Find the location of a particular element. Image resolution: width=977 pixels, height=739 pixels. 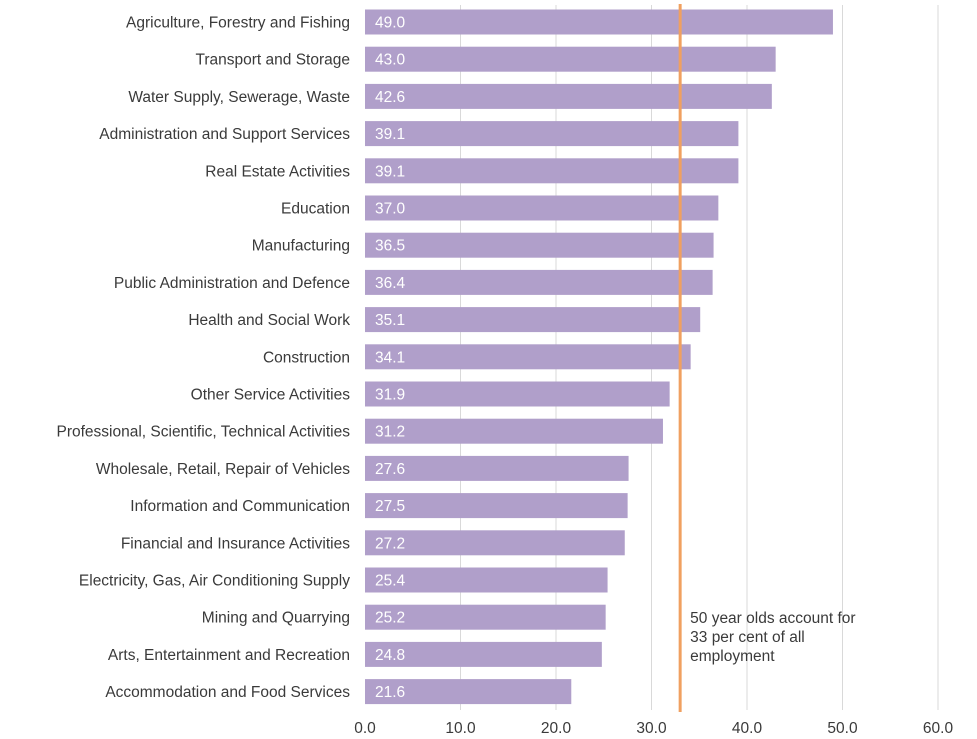

data-label: 35.1 is located at coordinates (390, 320).